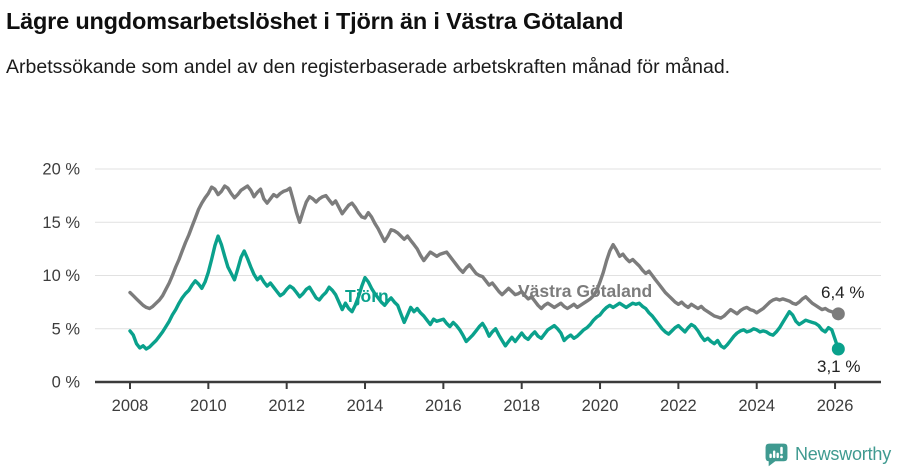 The width and height of the screenshot is (900, 474). I want to click on end-value-label-tj-rn: 3,1 %, so click(838, 366).